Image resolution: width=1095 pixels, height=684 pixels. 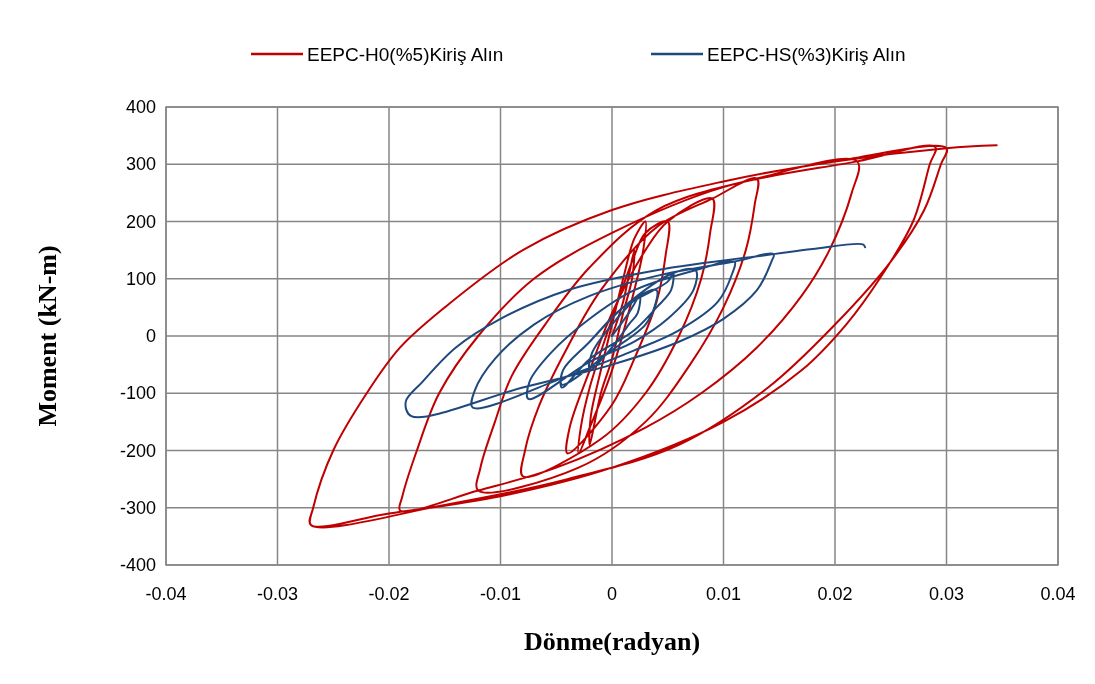 I want to click on x-tick-label: -0.04, so click(x=166, y=594).